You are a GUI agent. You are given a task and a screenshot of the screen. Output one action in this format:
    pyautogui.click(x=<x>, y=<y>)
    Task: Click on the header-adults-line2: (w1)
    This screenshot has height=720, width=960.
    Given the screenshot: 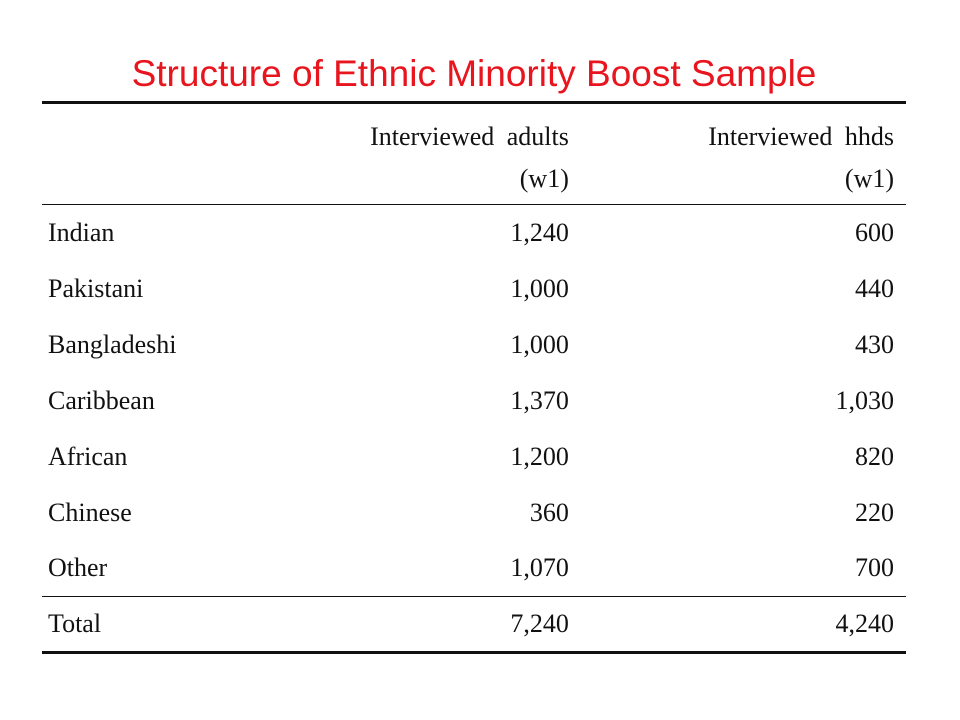 What is the action you would take?
    pyautogui.click(x=544, y=178)
    